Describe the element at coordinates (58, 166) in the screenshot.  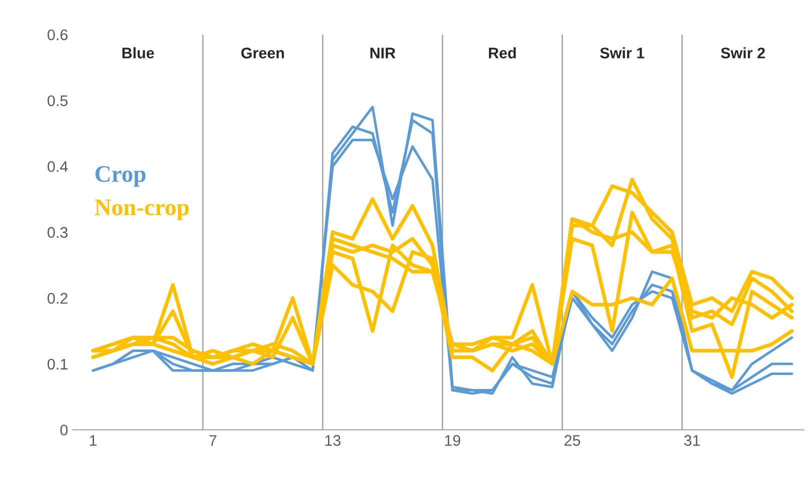
I see `y-tick-label: 0.4` at that location.